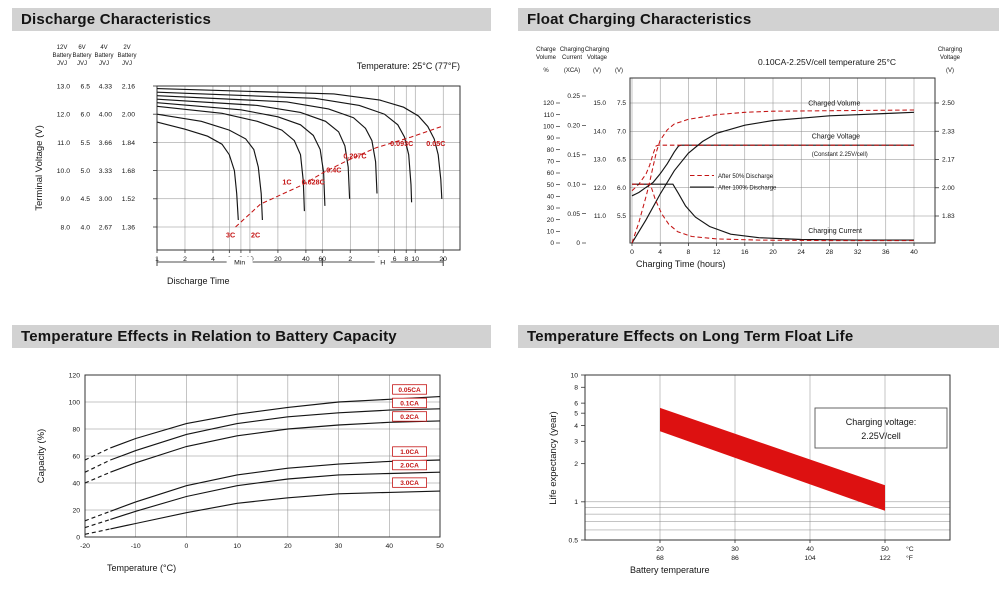  I want to click on svg-text: 4.00, so click(105, 115).